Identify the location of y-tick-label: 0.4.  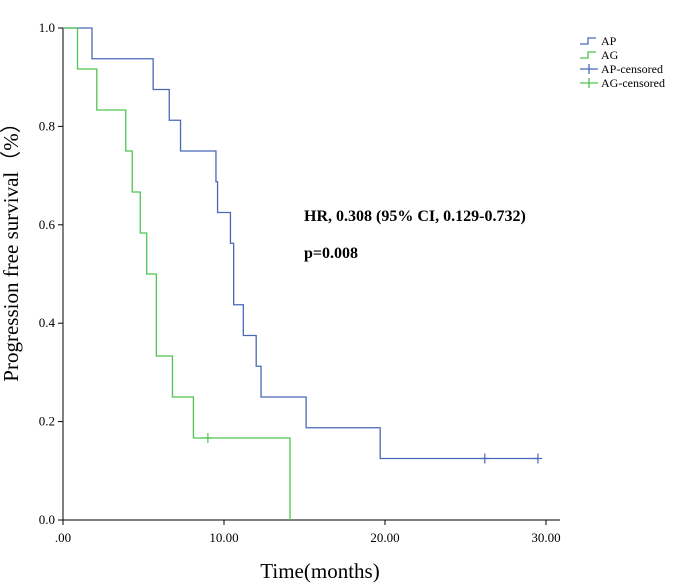
(47, 322).